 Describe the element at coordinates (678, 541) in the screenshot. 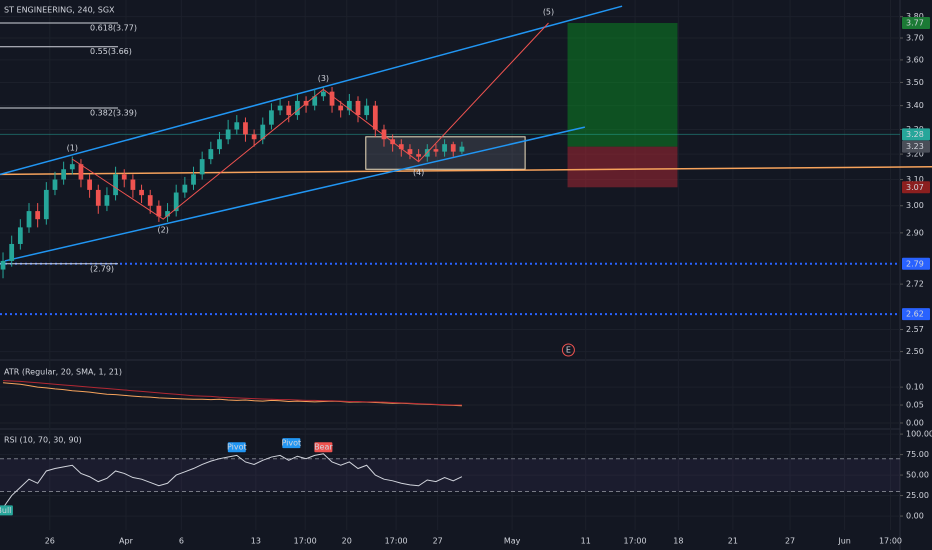

I see `x-tick-label: 18` at that location.